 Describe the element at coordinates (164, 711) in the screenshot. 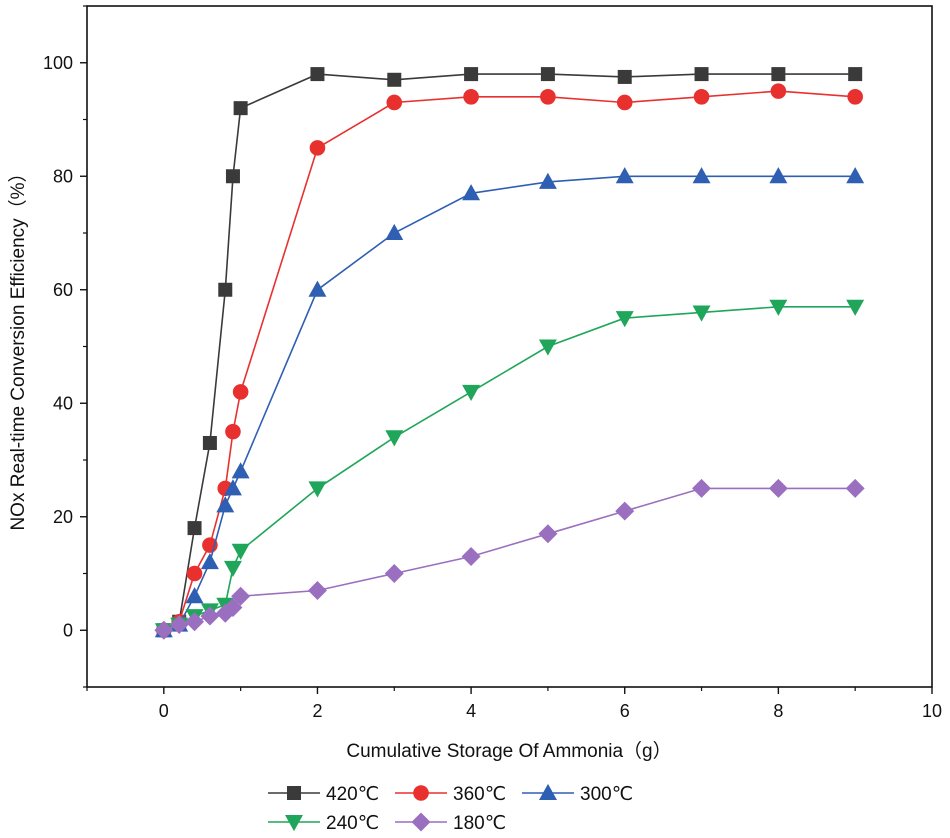

I see `x-tick-label: 0` at that location.